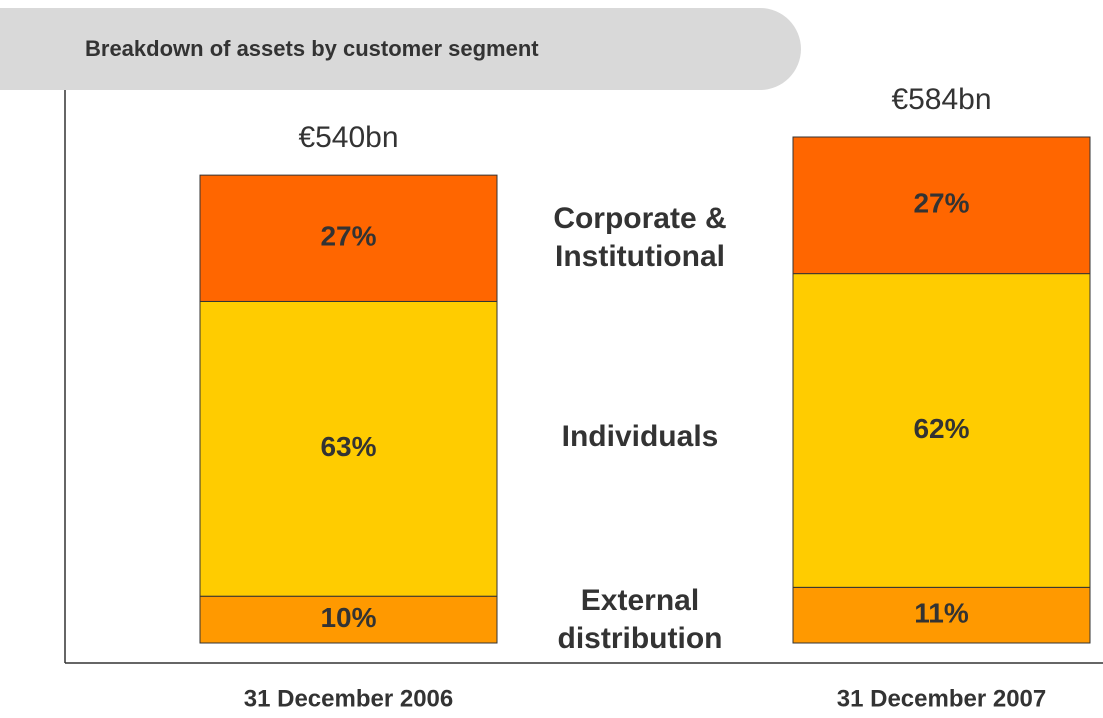  I want to click on value-label: 63%, so click(348, 446).